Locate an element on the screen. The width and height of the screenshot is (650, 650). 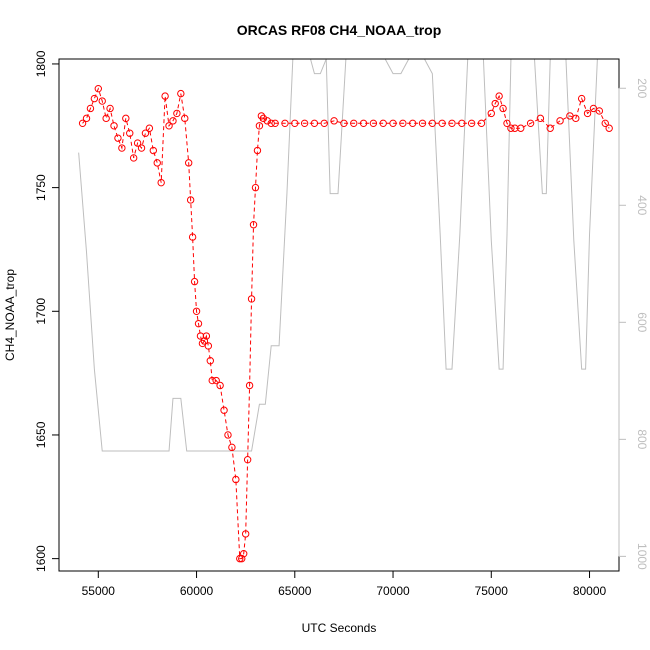
x-tick-label: 80000 is located at coordinates (590, 591).